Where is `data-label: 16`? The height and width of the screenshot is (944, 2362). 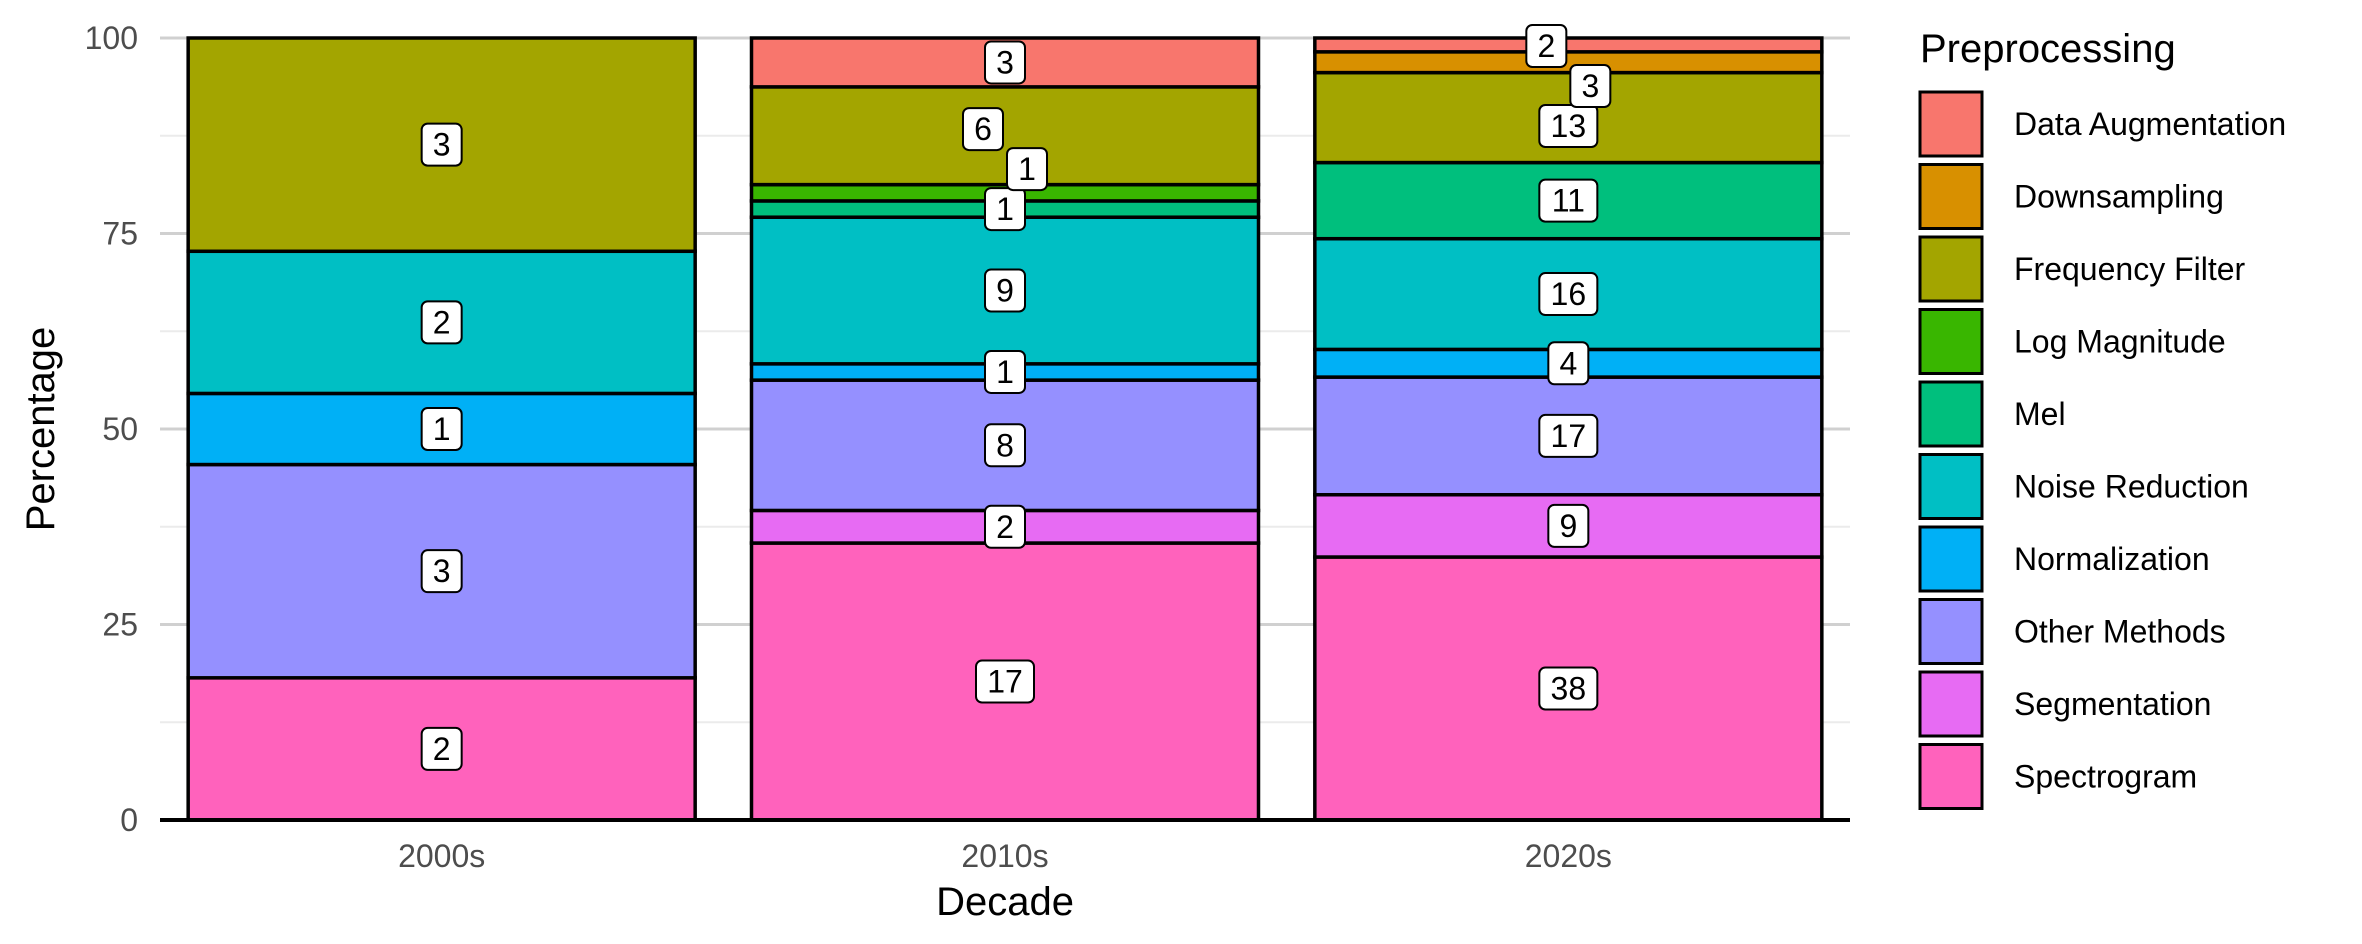
data-label: 16 is located at coordinates (1568, 294).